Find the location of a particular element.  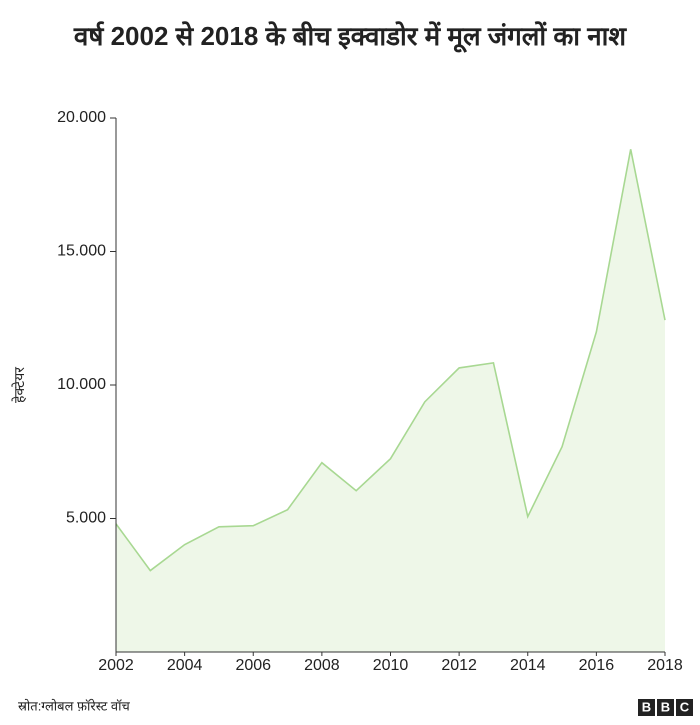

x-tick-label: 2016 is located at coordinates (597, 665).